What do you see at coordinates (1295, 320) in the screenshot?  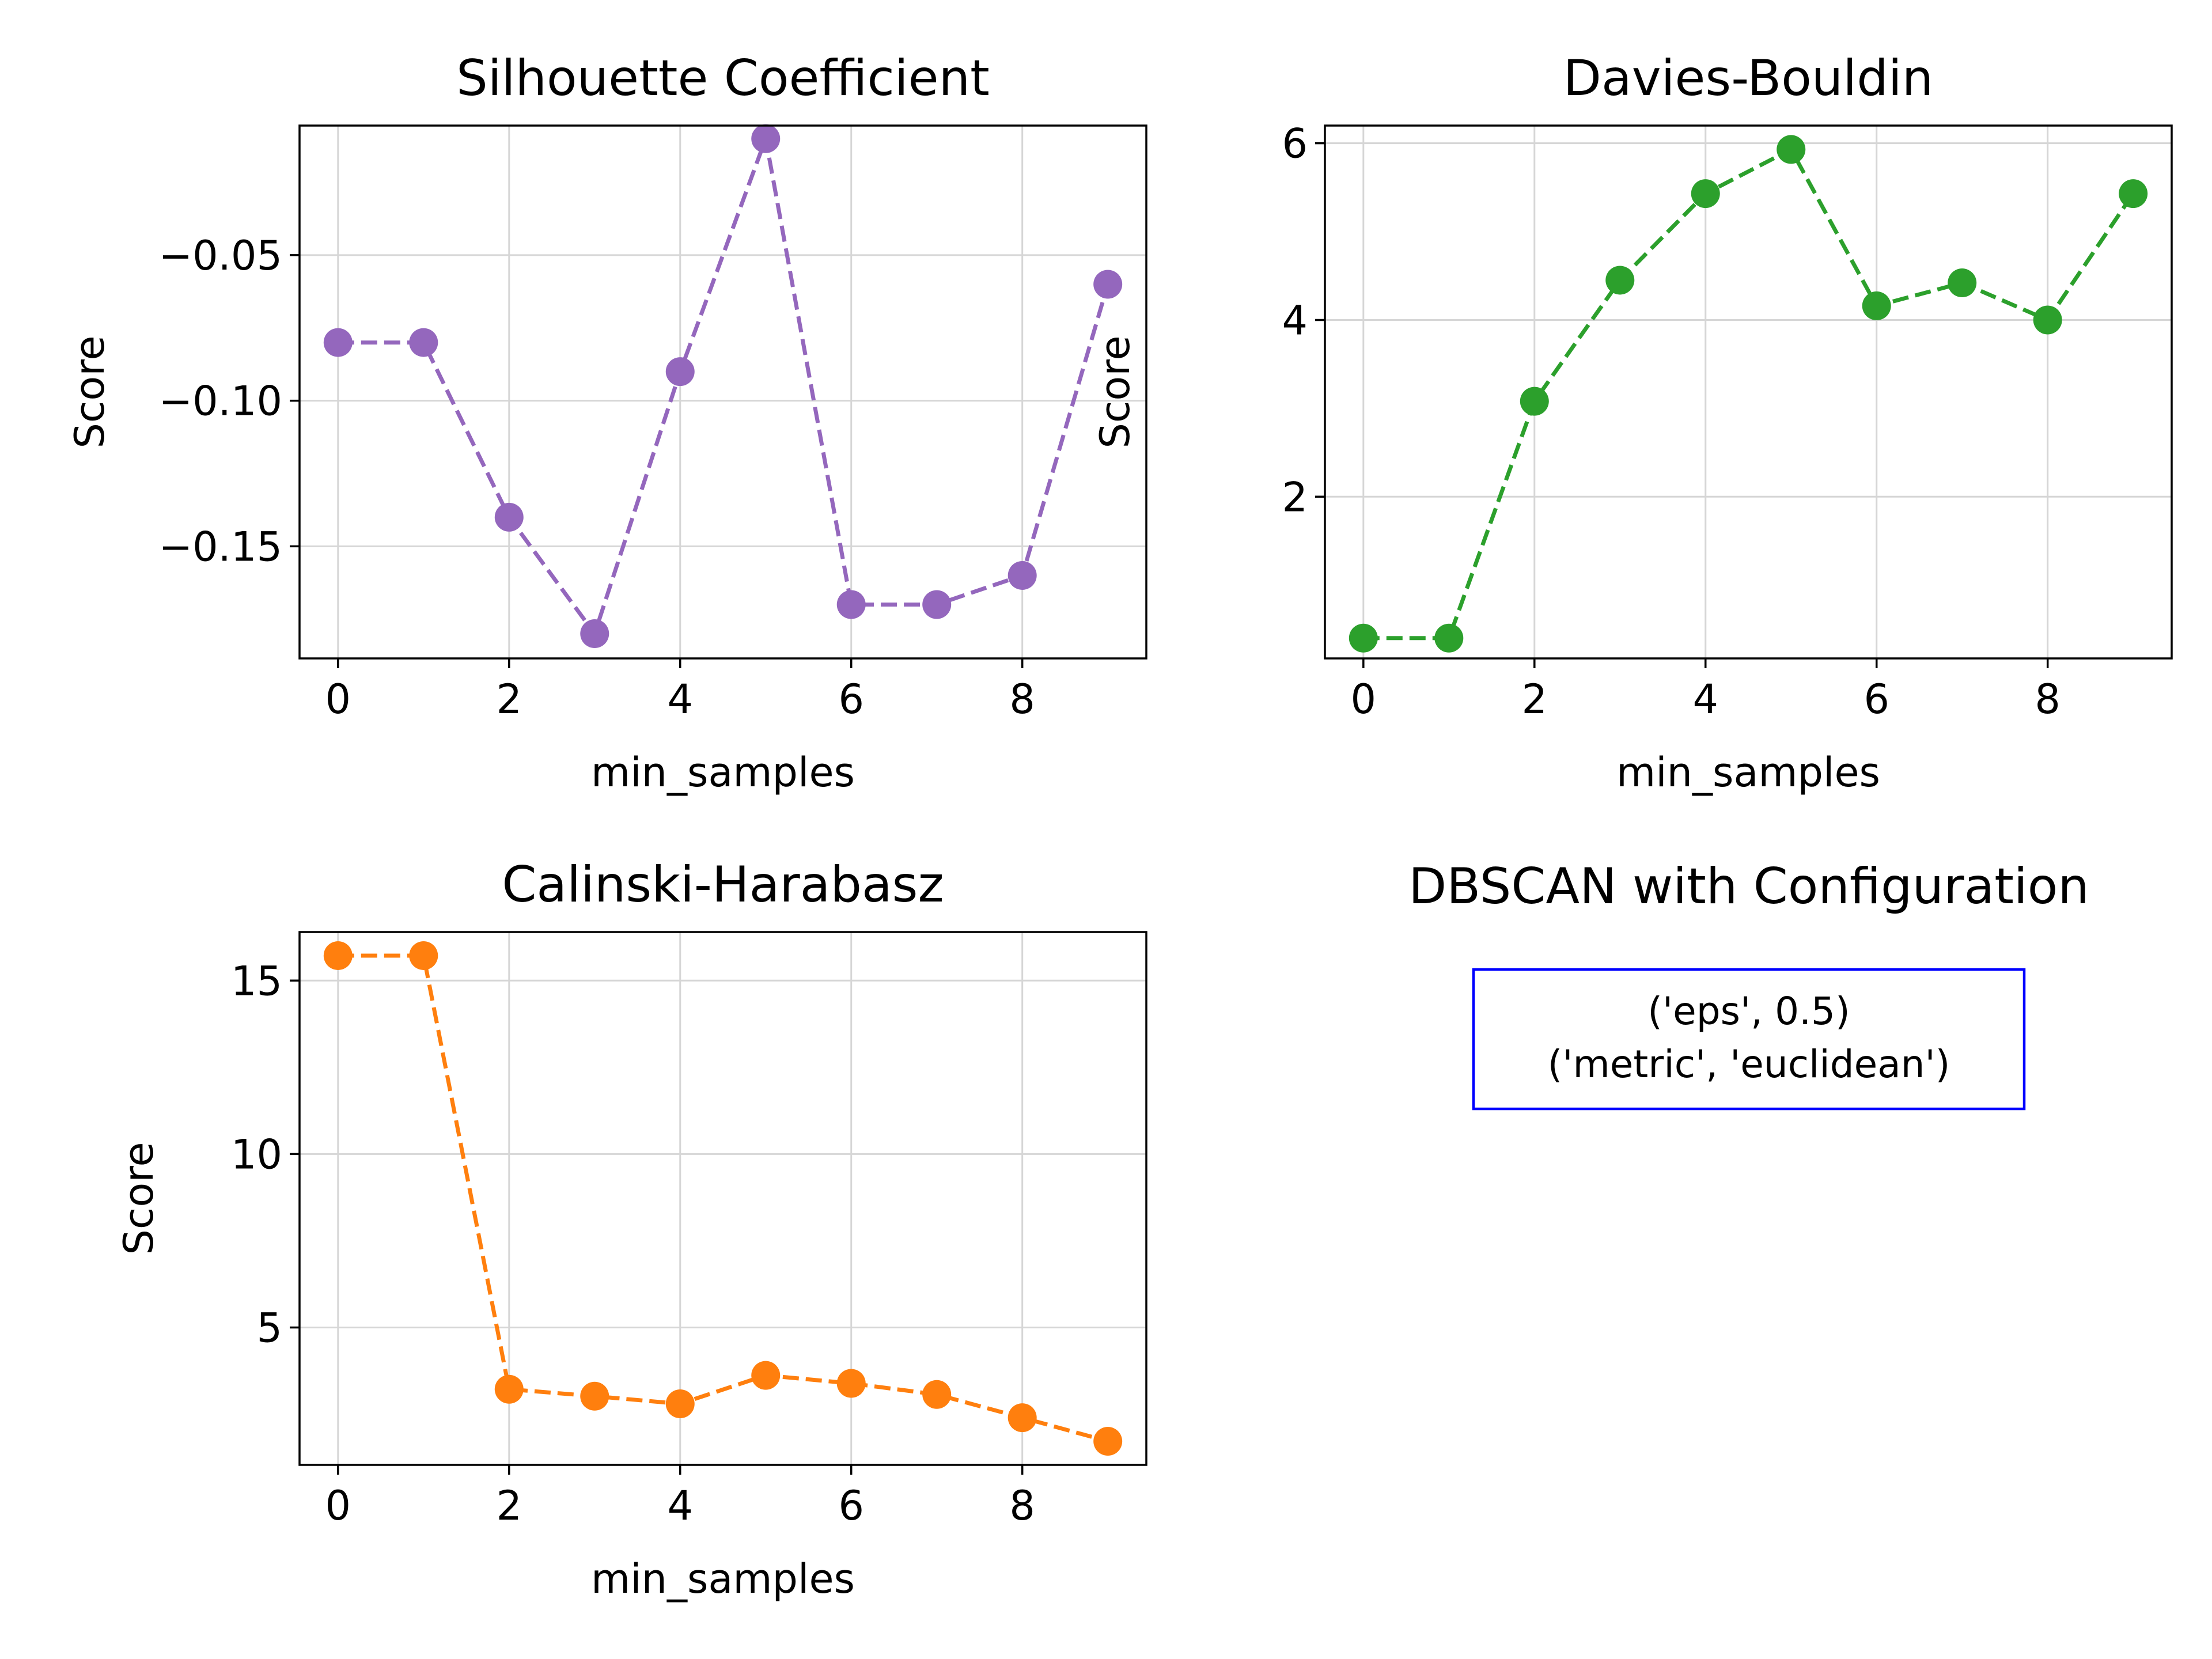 I see `davies-bouldin-y-tick-label: 4` at bounding box center [1295, 320].